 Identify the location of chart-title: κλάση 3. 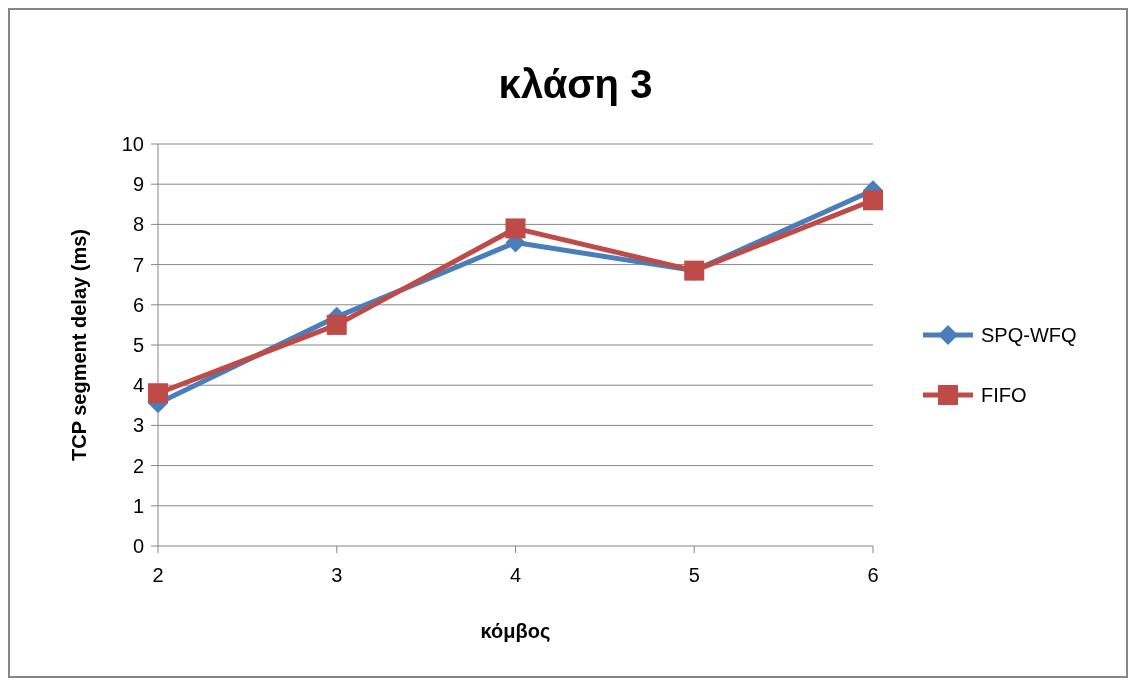
(575, 84).